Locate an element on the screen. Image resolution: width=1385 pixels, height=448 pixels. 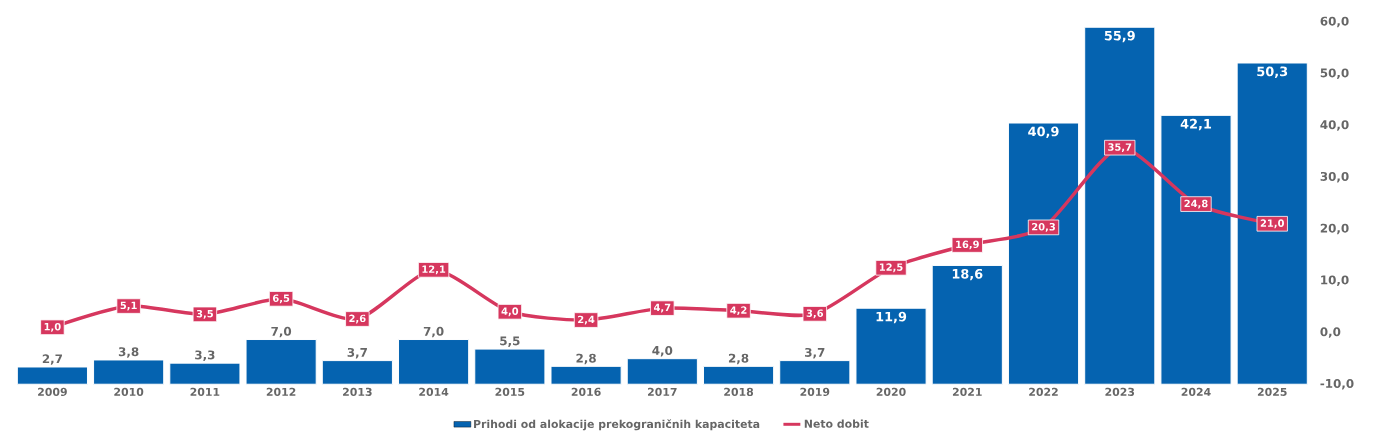
y2-tick-label: 60,0 is located at coordinates (1334, 22).